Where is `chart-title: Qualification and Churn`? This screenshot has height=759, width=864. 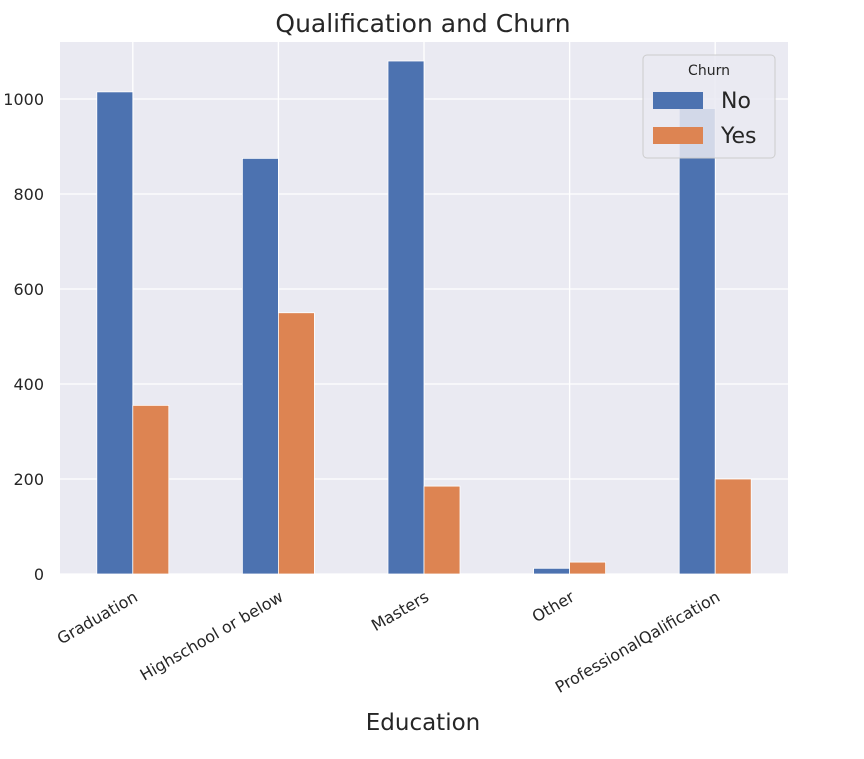 chart-title: Qualification and Churn is located at coordinates (422, 23).